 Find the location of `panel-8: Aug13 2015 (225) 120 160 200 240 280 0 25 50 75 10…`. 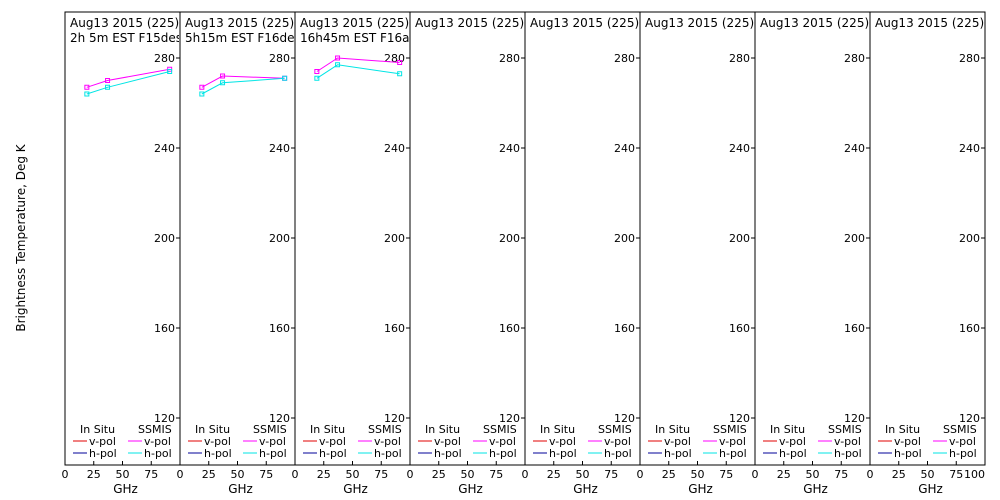

panel-8: Aug13 2015 (225) 120 160 200 240 280 0 25 50 75 10… is located at coordinates (926, 253).